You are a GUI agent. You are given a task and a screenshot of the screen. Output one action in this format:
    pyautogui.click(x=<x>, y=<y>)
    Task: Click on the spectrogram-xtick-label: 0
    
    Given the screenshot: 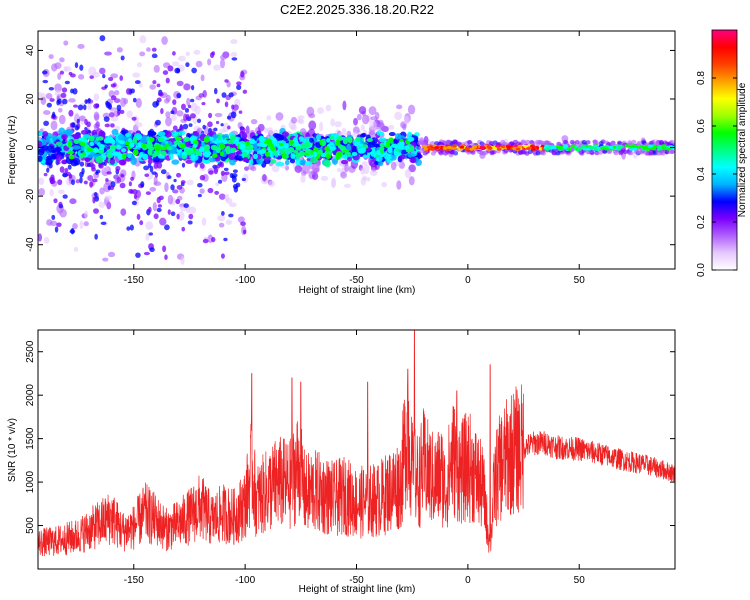 What is the action you would take?
    pyautogui.click(x=468, y=280)
    